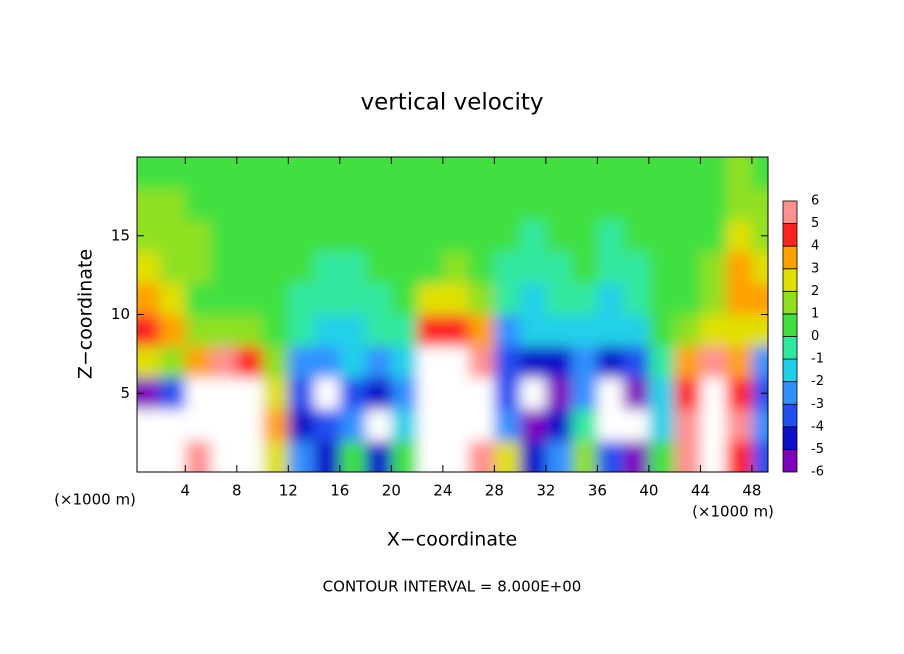 This screenshot has height=654, width=904. Describe the element at coordinates (452, 103) in the screenshot. I see `chart-title: vertical velocity` at that location.